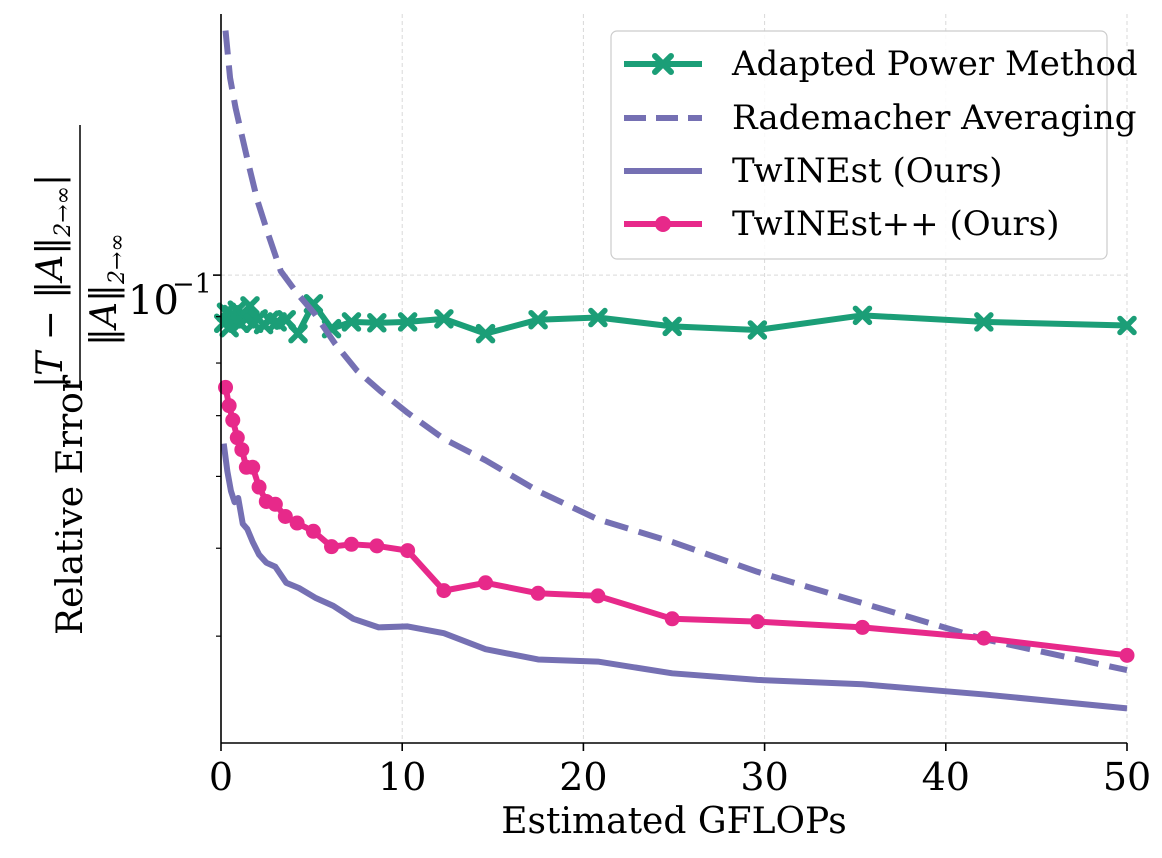 This screenshot has width=1162, height=858. What do you see at coordinates (402, 777) in the screenshot?
I see `x-tick-label-10: 10` at bounding box center [402, 777].